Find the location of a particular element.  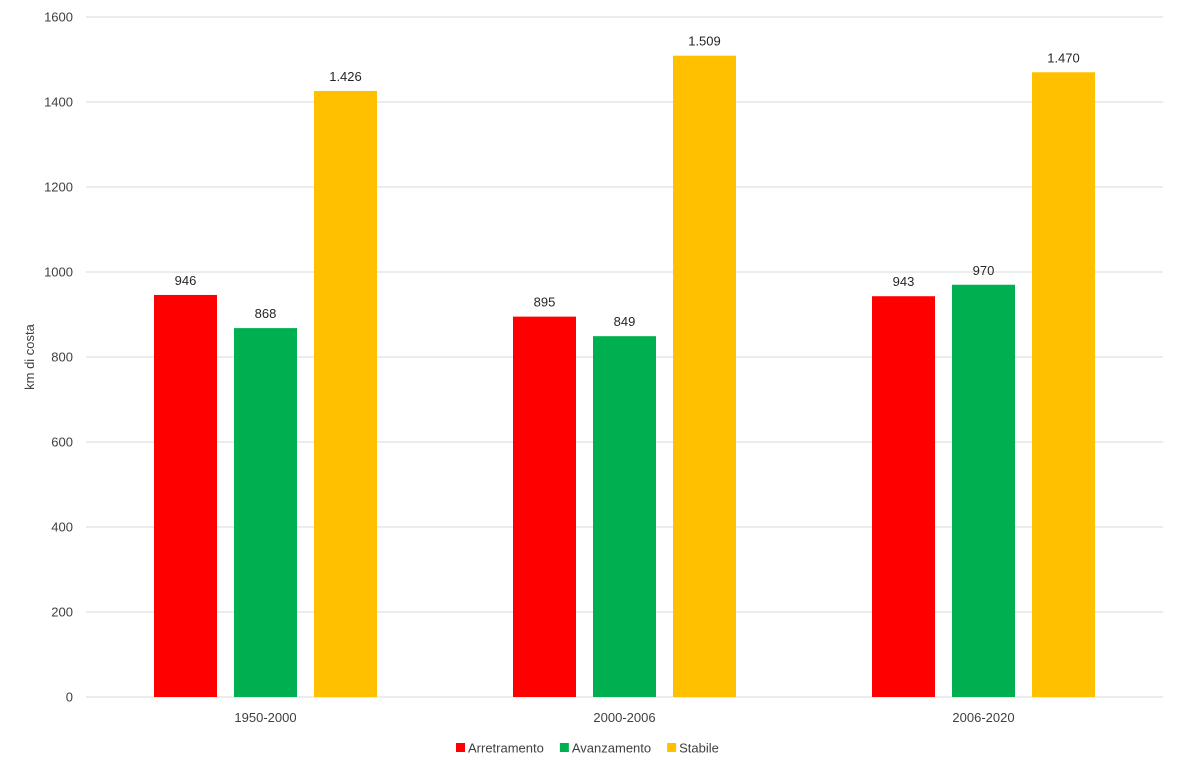

x-tick-label: 2000-2006 is located at coordinates (624, 717).